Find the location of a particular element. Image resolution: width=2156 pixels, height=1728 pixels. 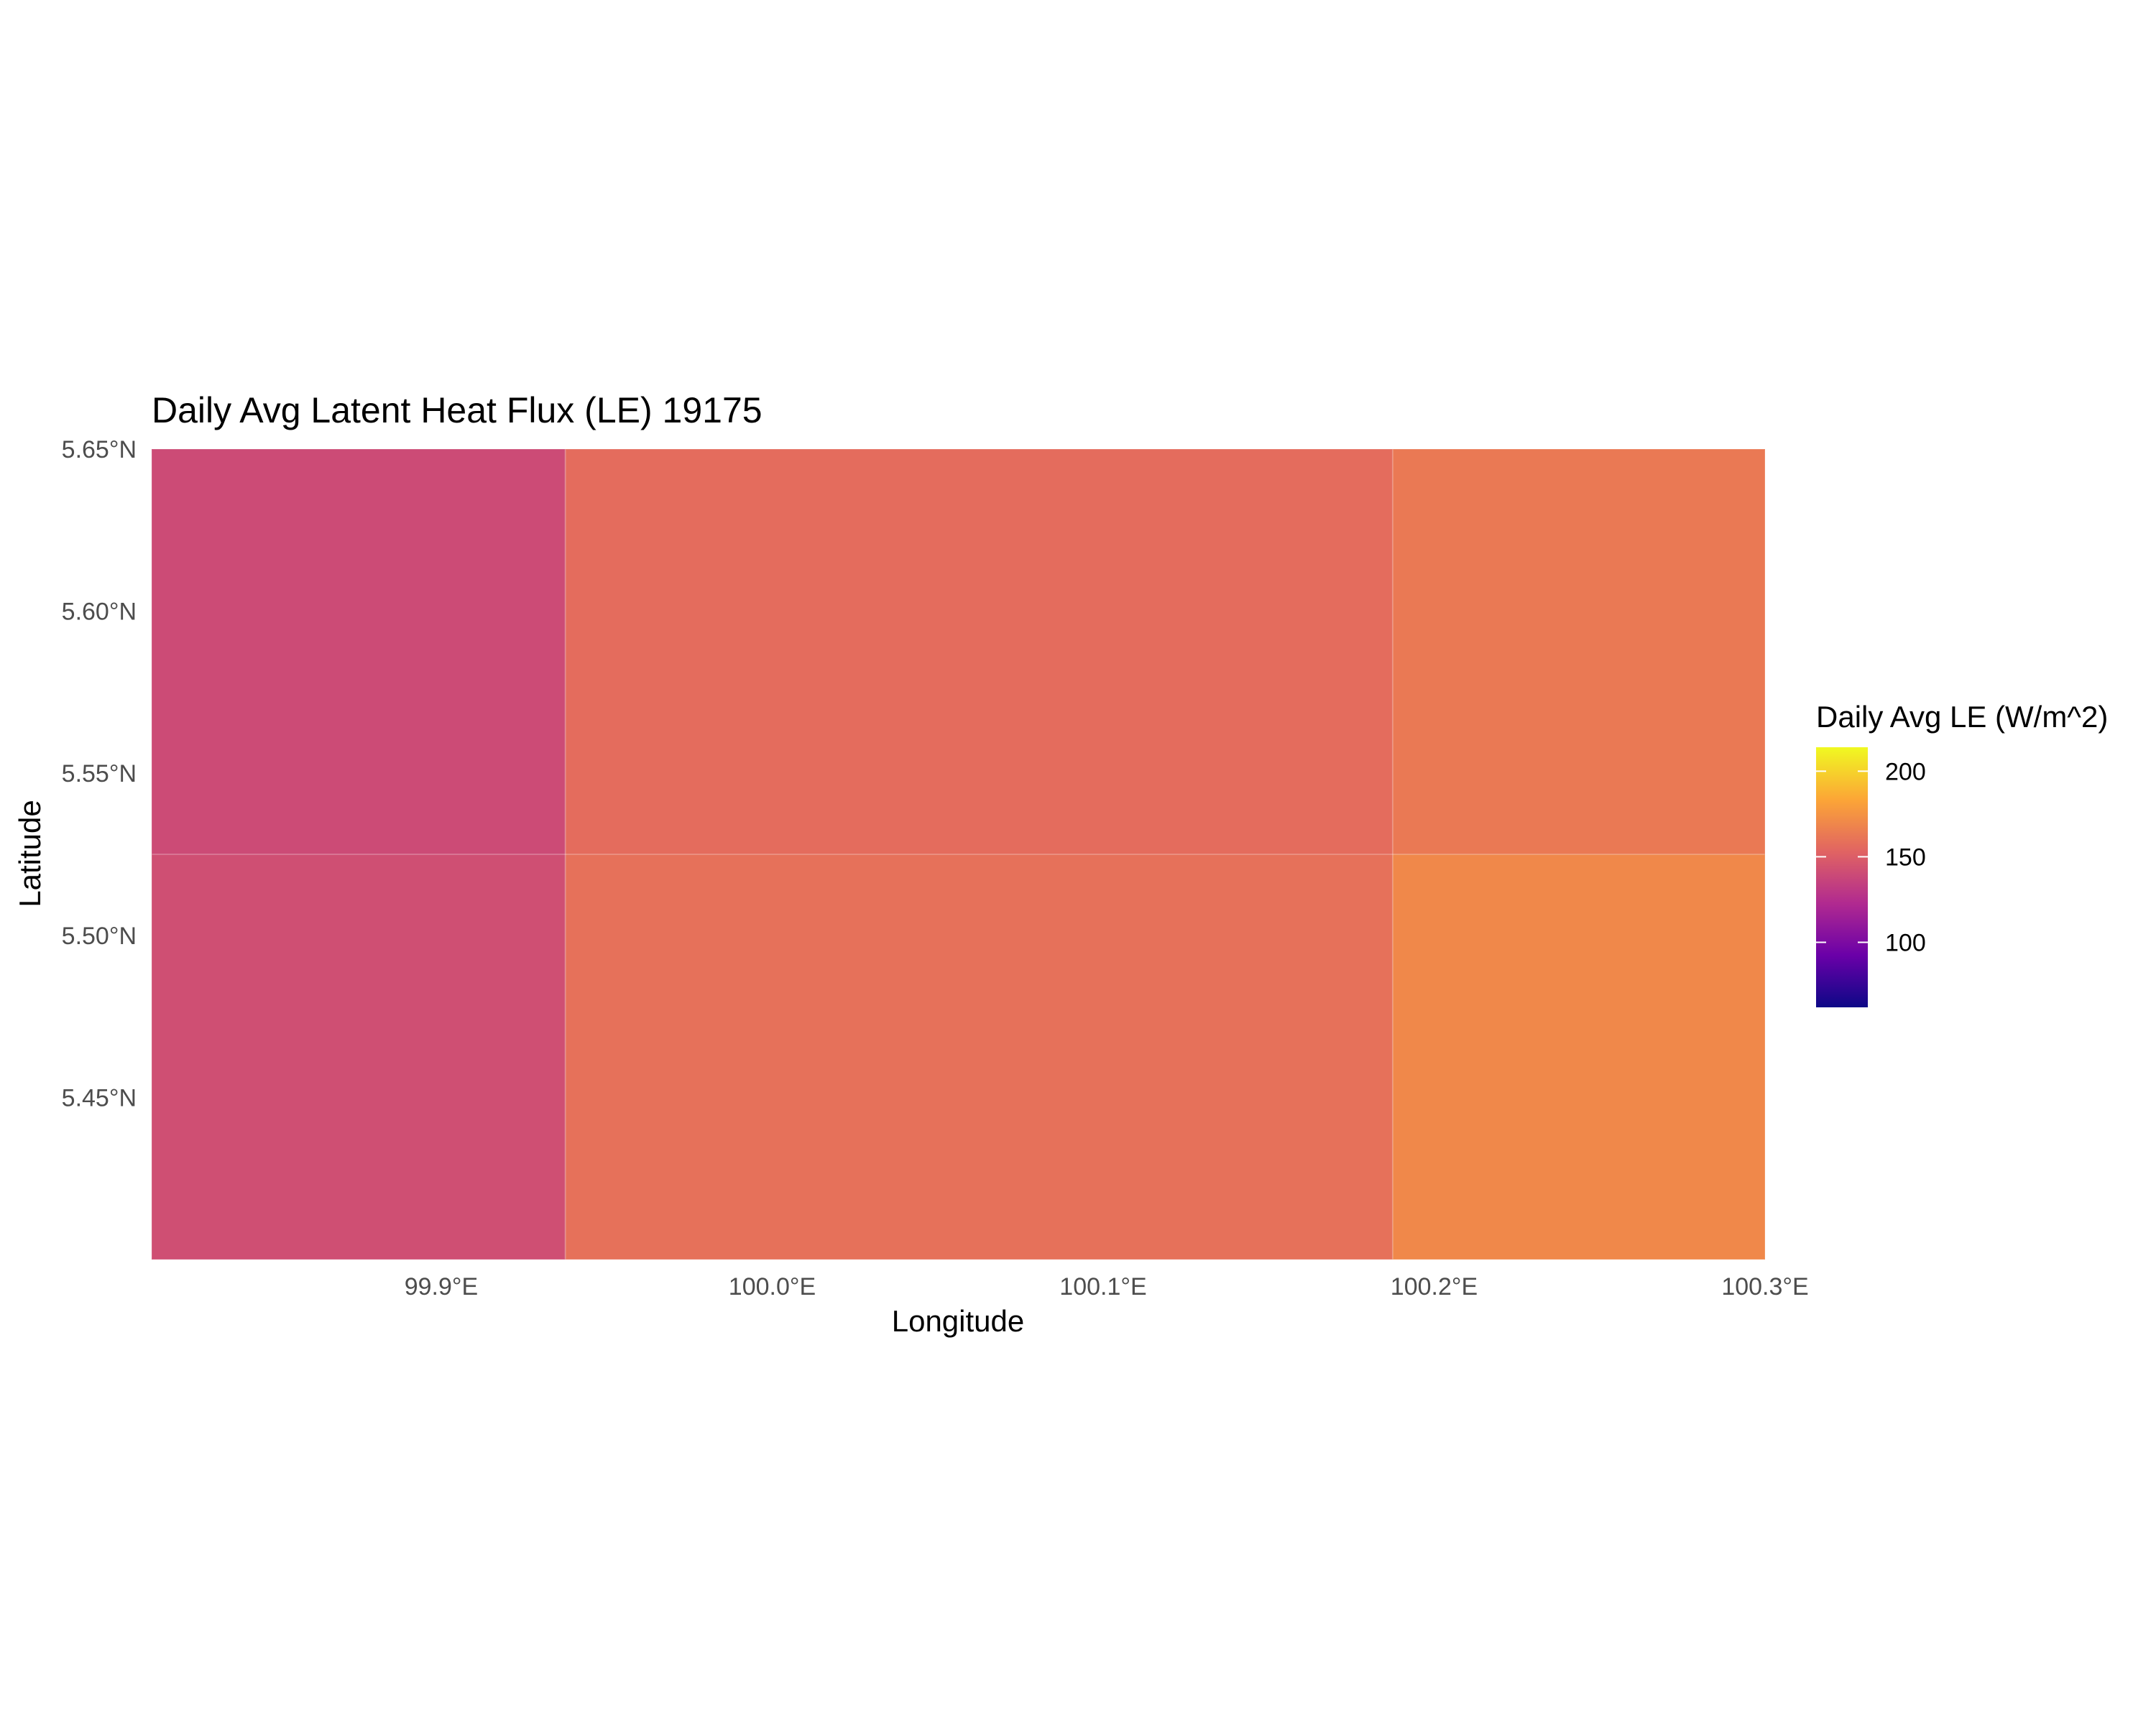

x-axis-title: Longitude is located at coordinates (958, 1321).